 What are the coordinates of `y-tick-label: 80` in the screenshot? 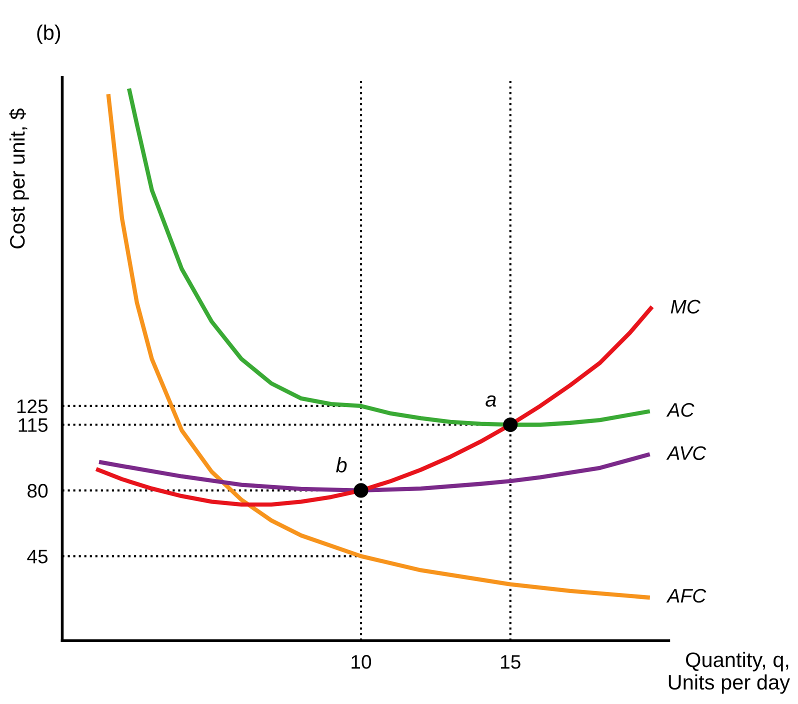 It's located at (38, 491).